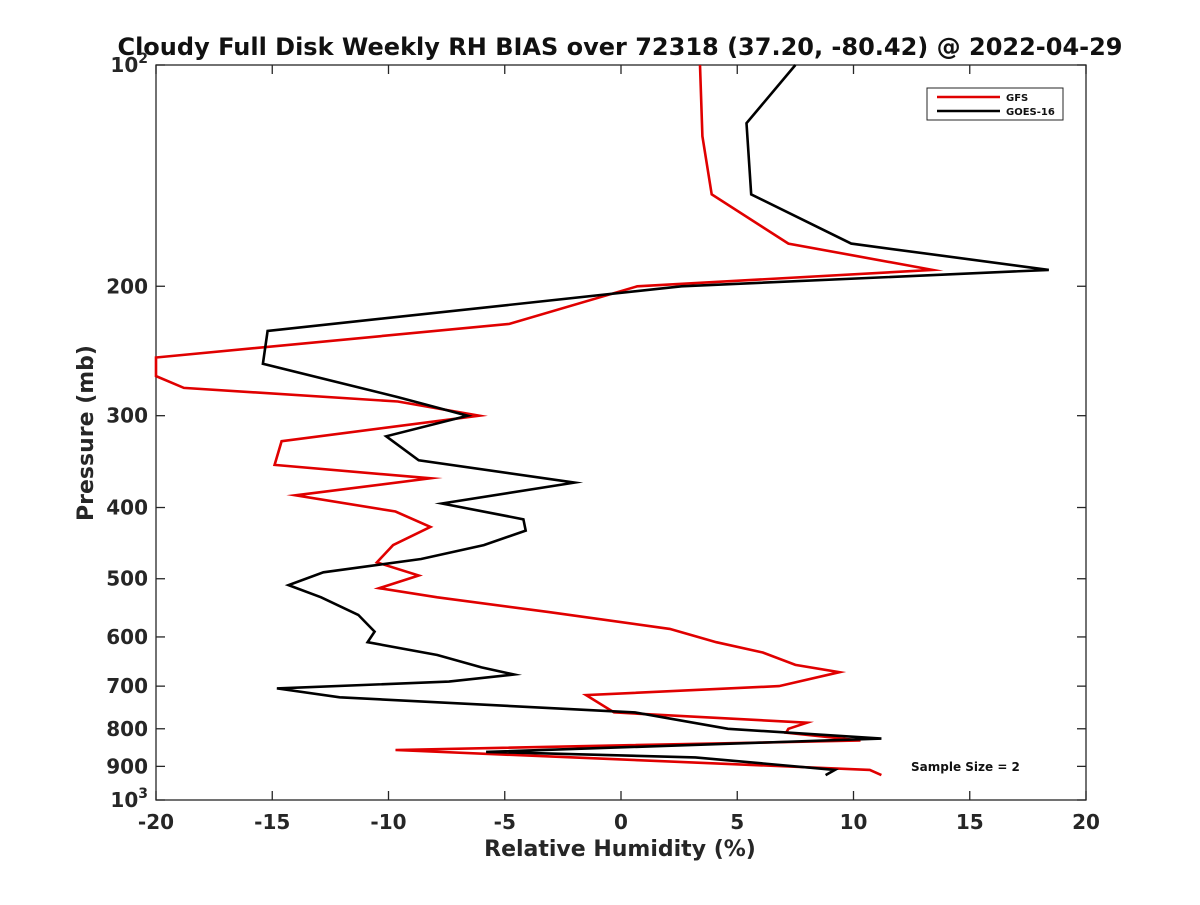  I want to click on y-tick-label: 400, so click(127, 508).